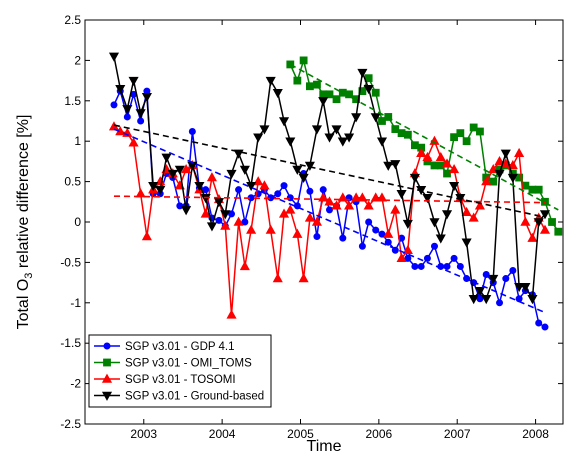 The height and width of the screenshot is (456, 573). I want to click on y-axis-title-subscript: 3, so click(29, 276).